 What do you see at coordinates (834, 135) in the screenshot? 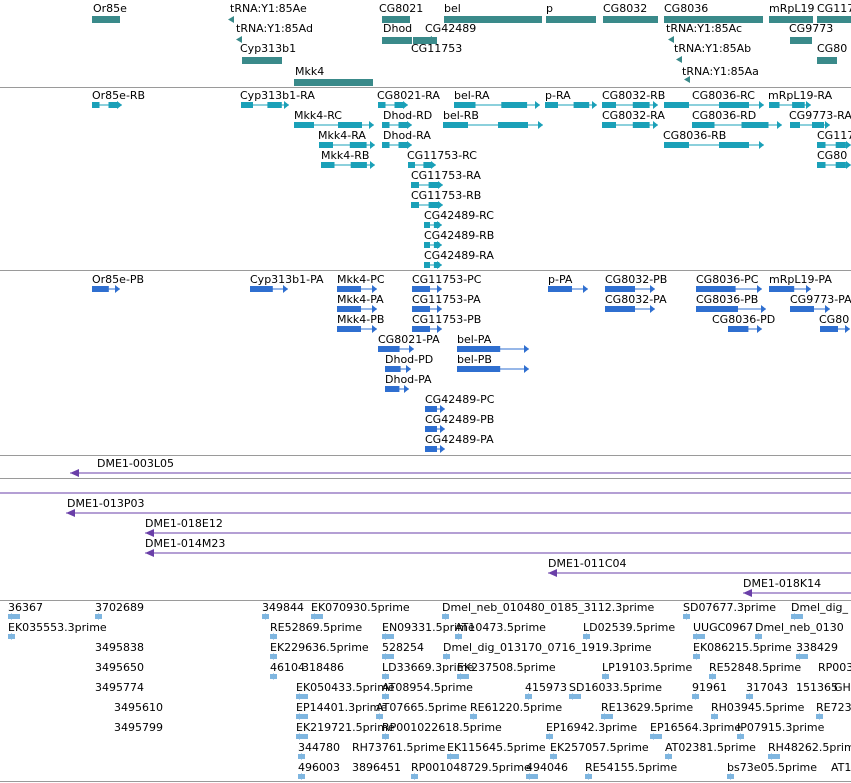
I see `feature-label-cg117: CG117` at bounding box center [834, 135].